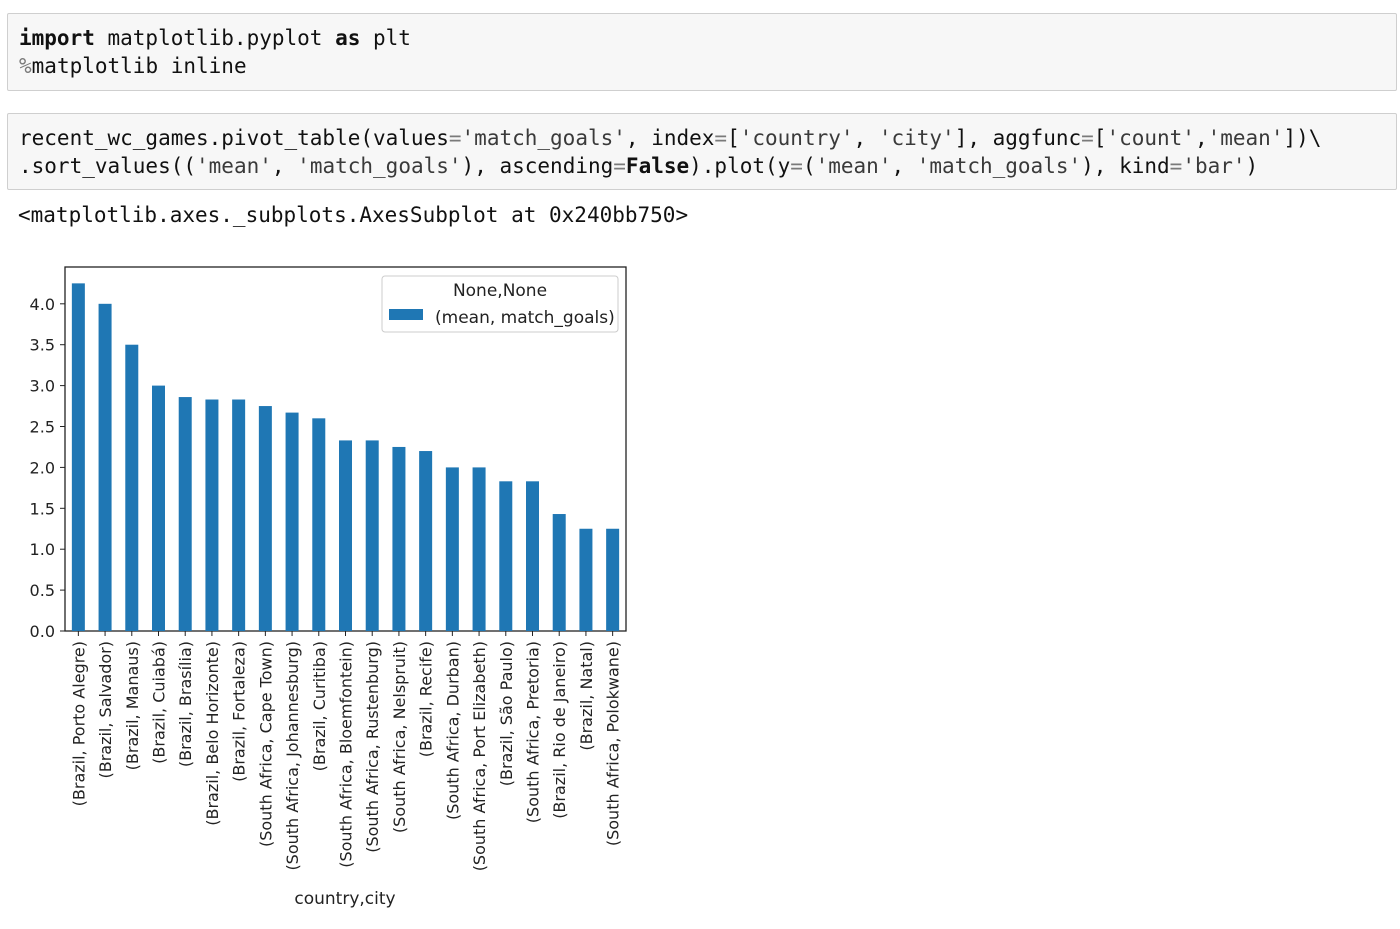 This screenshot has width=1400, height=929. I want to click on x-tick-label: (Brazil, Brasília), so click(185, 704).